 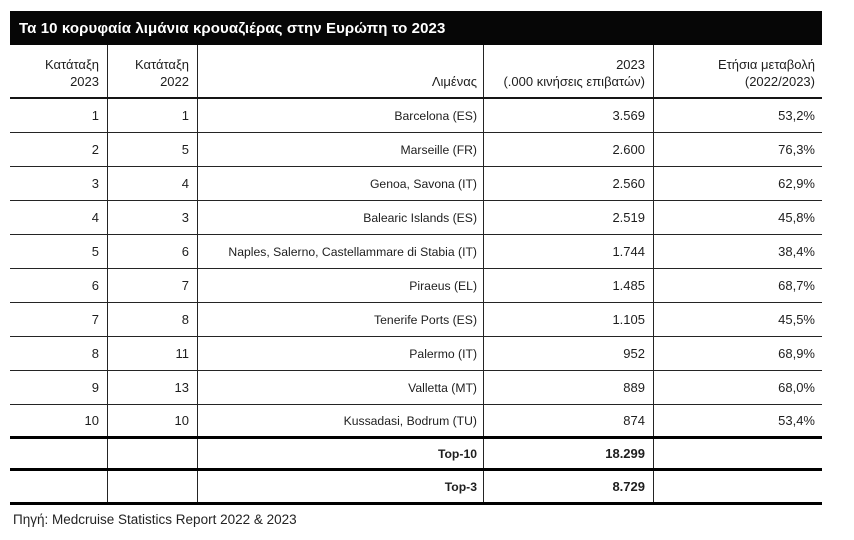 What do you see at coordinates (95, 387) in the screenshot?
I see `cell-rank-2023: 9` at bounding box center [95, 387].